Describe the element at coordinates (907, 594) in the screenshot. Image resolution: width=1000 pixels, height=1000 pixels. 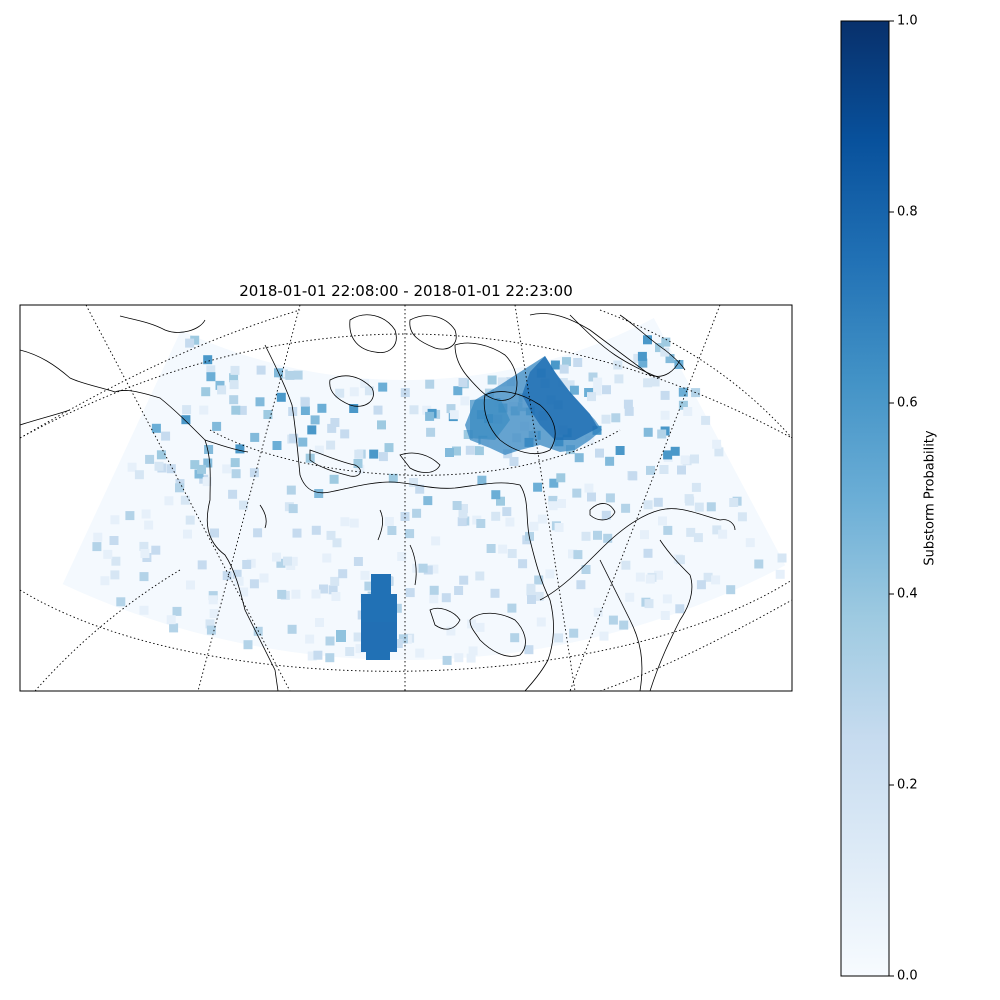
I see `colorbar-tick-label: 0.4` at that location.